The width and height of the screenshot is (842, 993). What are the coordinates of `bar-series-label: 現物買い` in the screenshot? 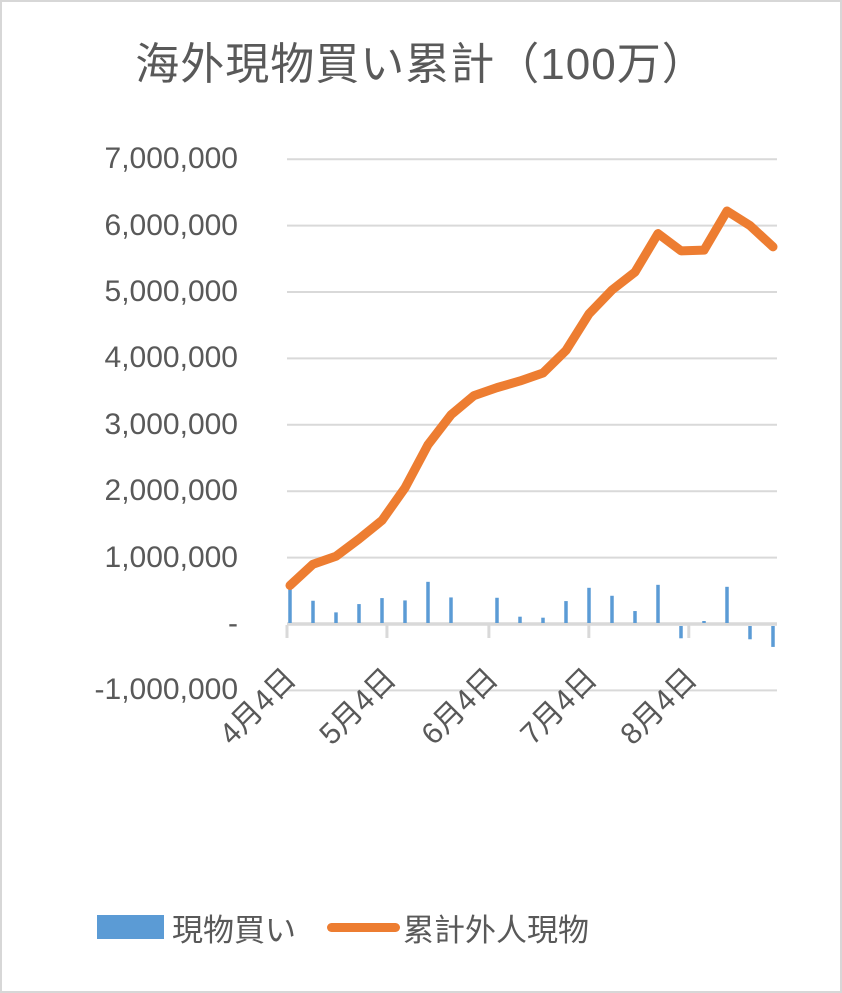 It's located at (234, 930).